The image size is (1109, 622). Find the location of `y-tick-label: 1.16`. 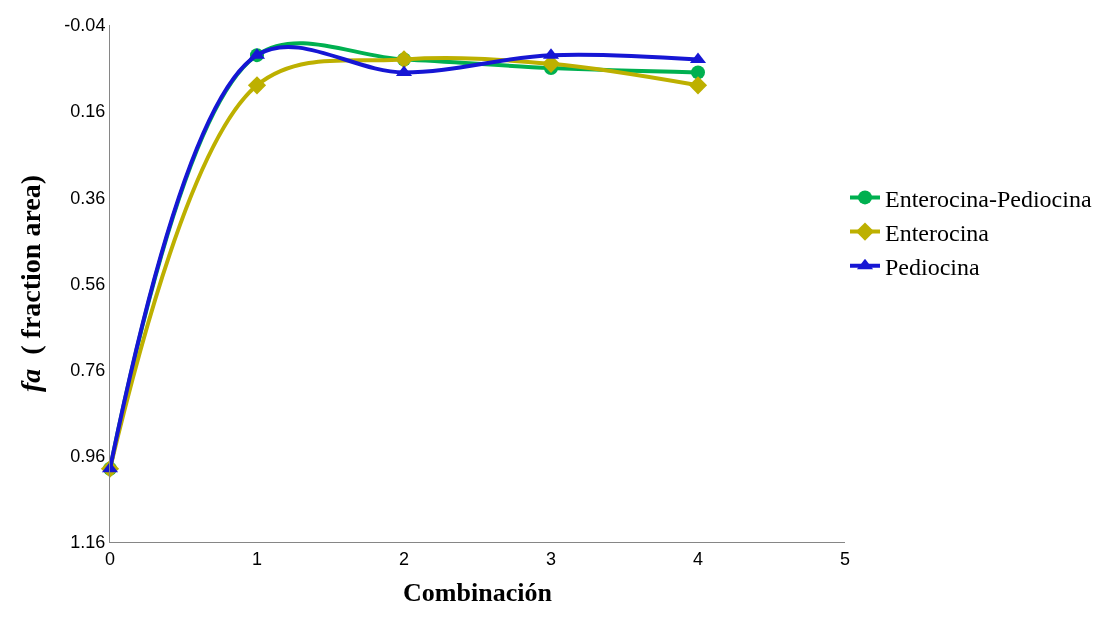

y-tick-label: 1.16 is located at coordinates (88, 542).